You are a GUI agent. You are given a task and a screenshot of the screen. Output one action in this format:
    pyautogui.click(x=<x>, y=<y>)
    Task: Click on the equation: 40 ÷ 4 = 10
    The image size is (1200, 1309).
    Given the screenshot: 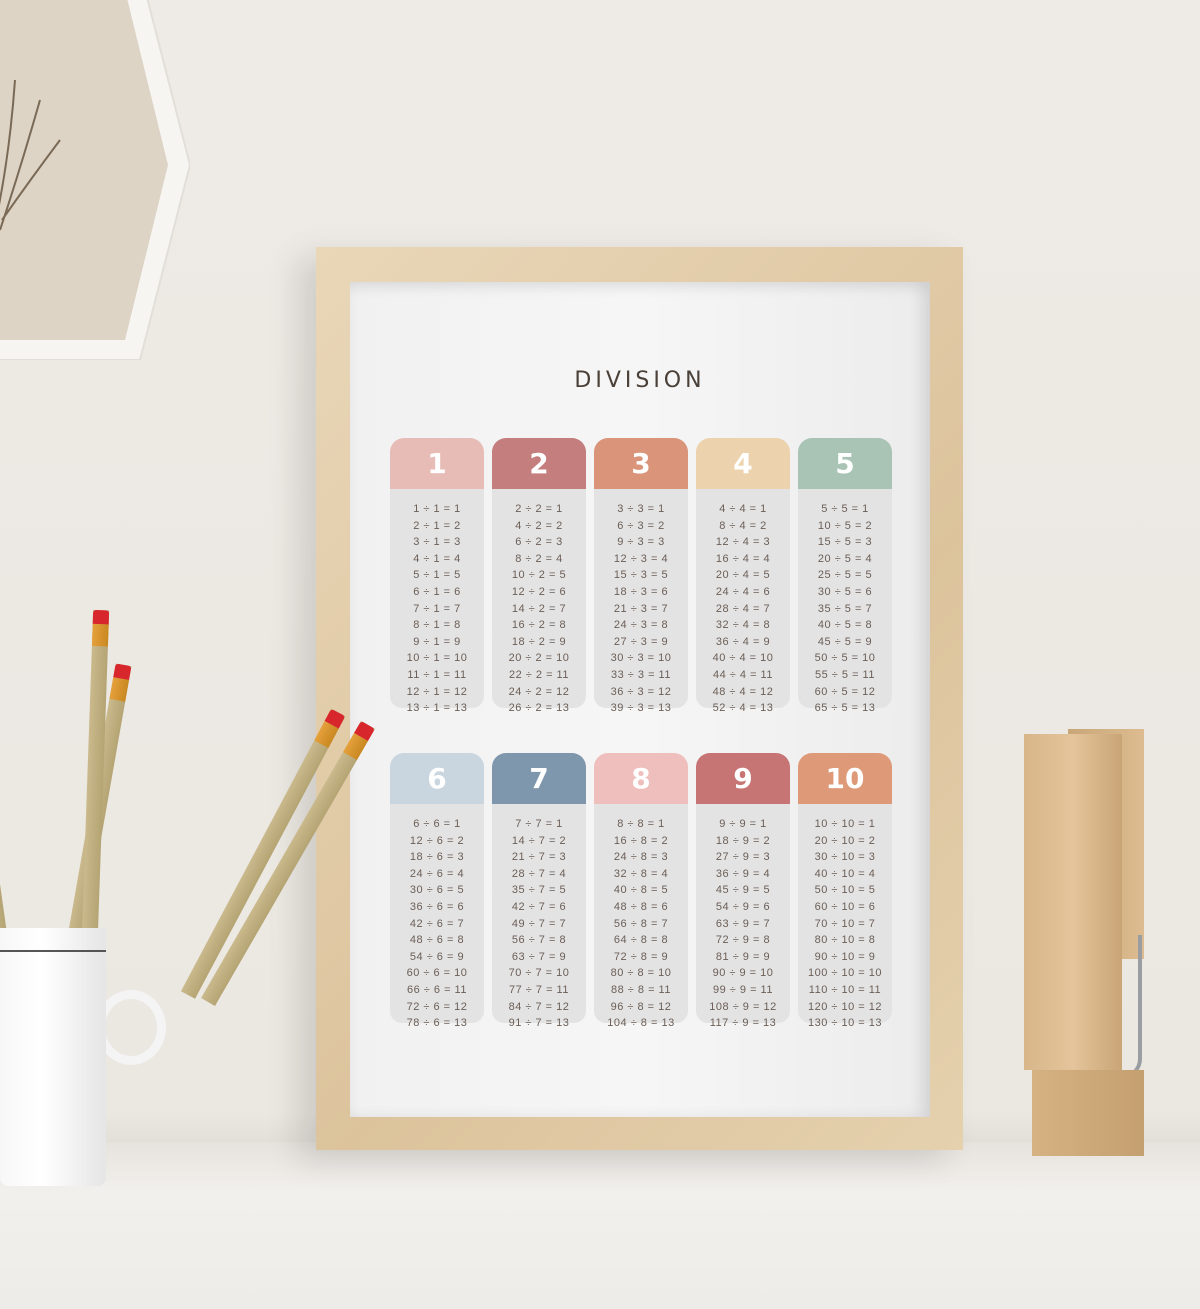 What is the action you would take?
    pyautogui.click(x=743, y=658)
    